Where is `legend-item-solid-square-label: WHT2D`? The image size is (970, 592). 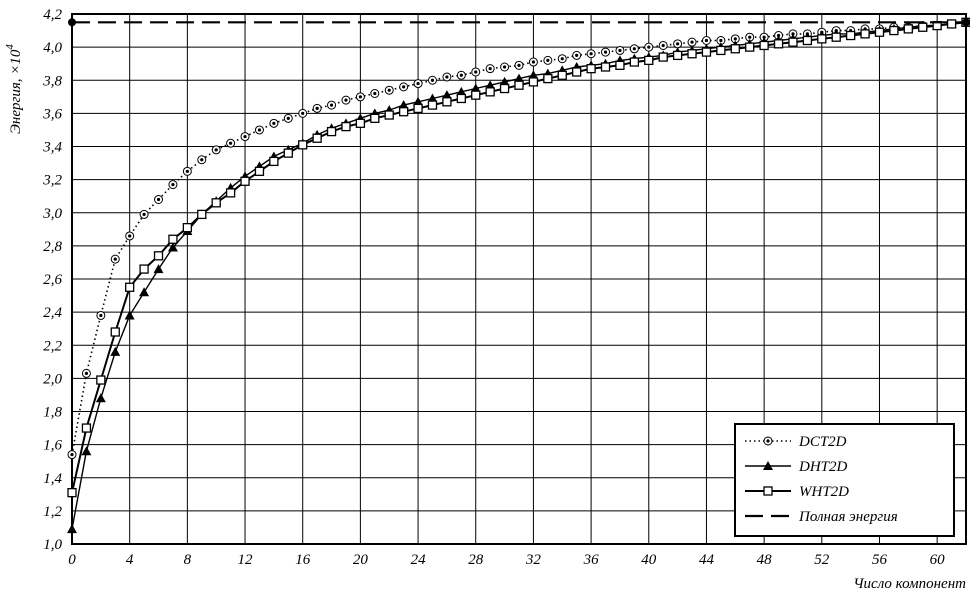 legend-item-solid-square-label: WHT2D is located at coordinates (824, 492).